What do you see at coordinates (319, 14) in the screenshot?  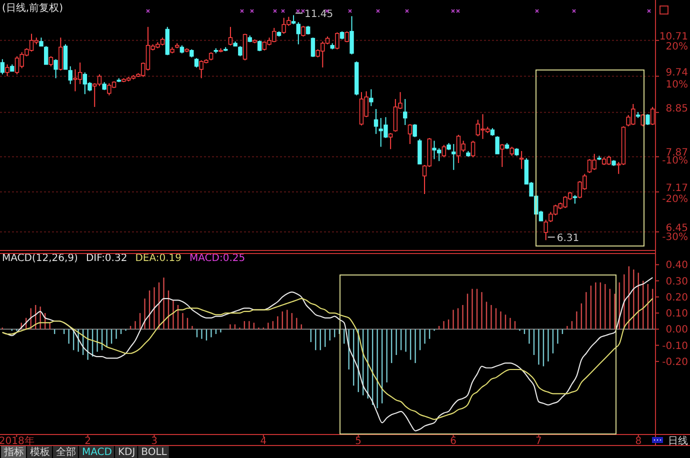 I see `annotation: 11.45` at bounding box center [319, 14].